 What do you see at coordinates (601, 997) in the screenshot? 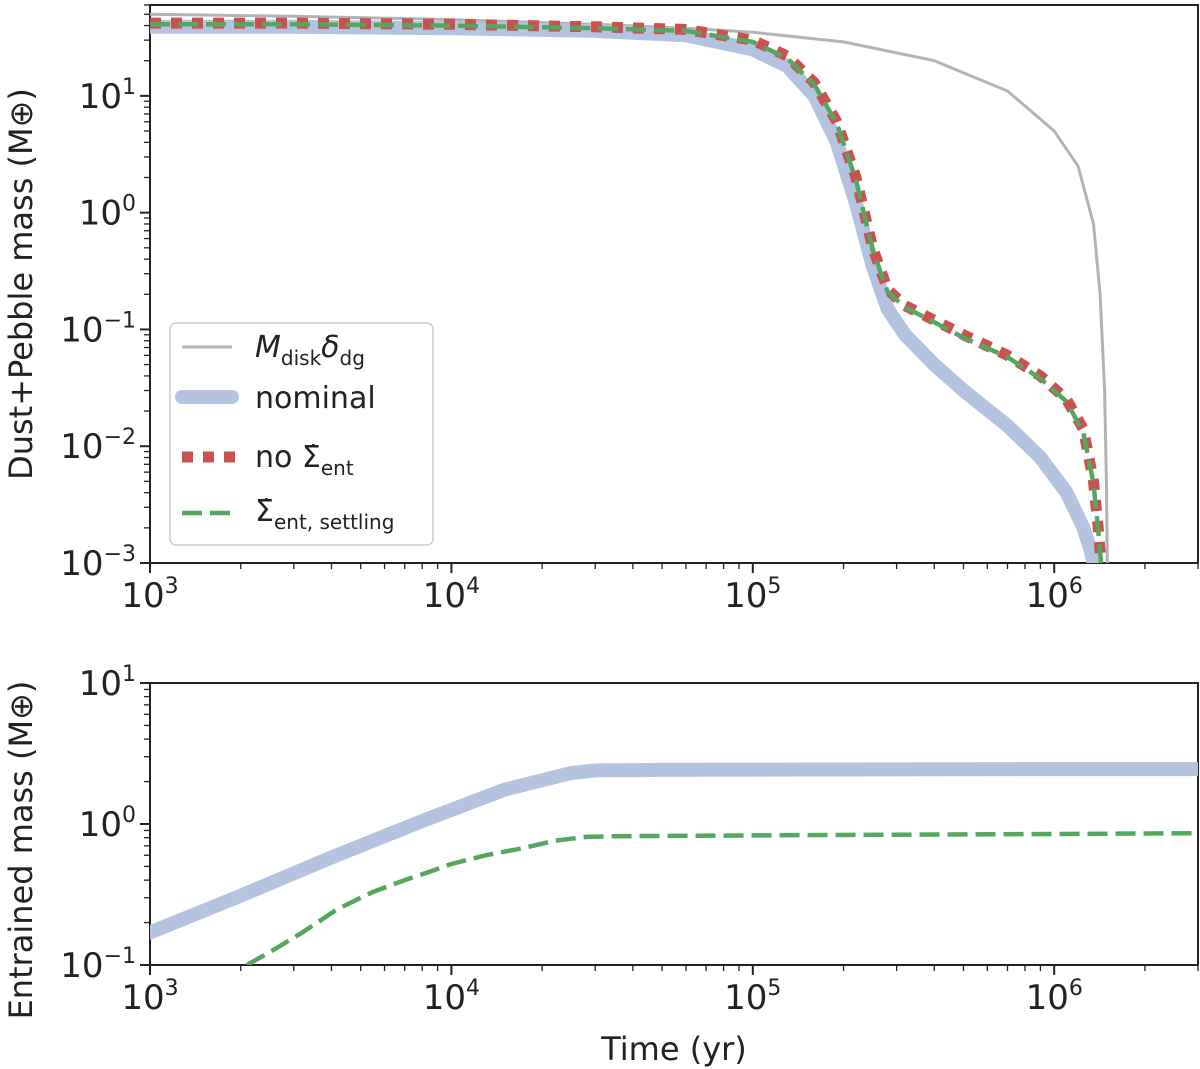
I see `bottom-x-tick-labels: 103 104 105 106` at bounding box center [601, 997].